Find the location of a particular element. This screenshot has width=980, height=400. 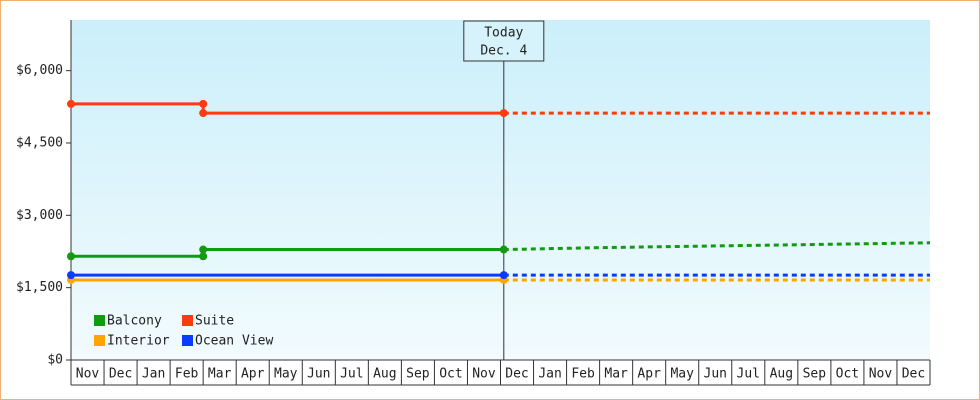

series-line is located at coordinates (287, 108).